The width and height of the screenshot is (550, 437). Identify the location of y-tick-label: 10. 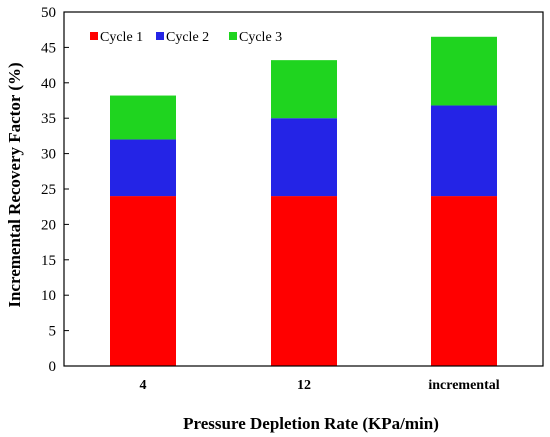
(48, 296).